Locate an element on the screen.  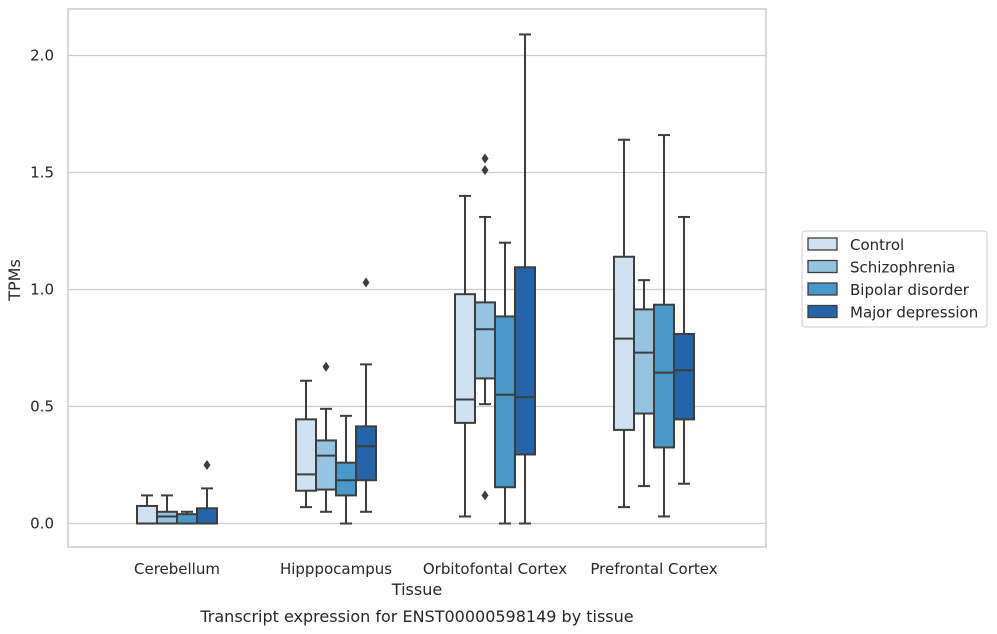
y-axis-title: TPMs is located at coordinates (14, 280).